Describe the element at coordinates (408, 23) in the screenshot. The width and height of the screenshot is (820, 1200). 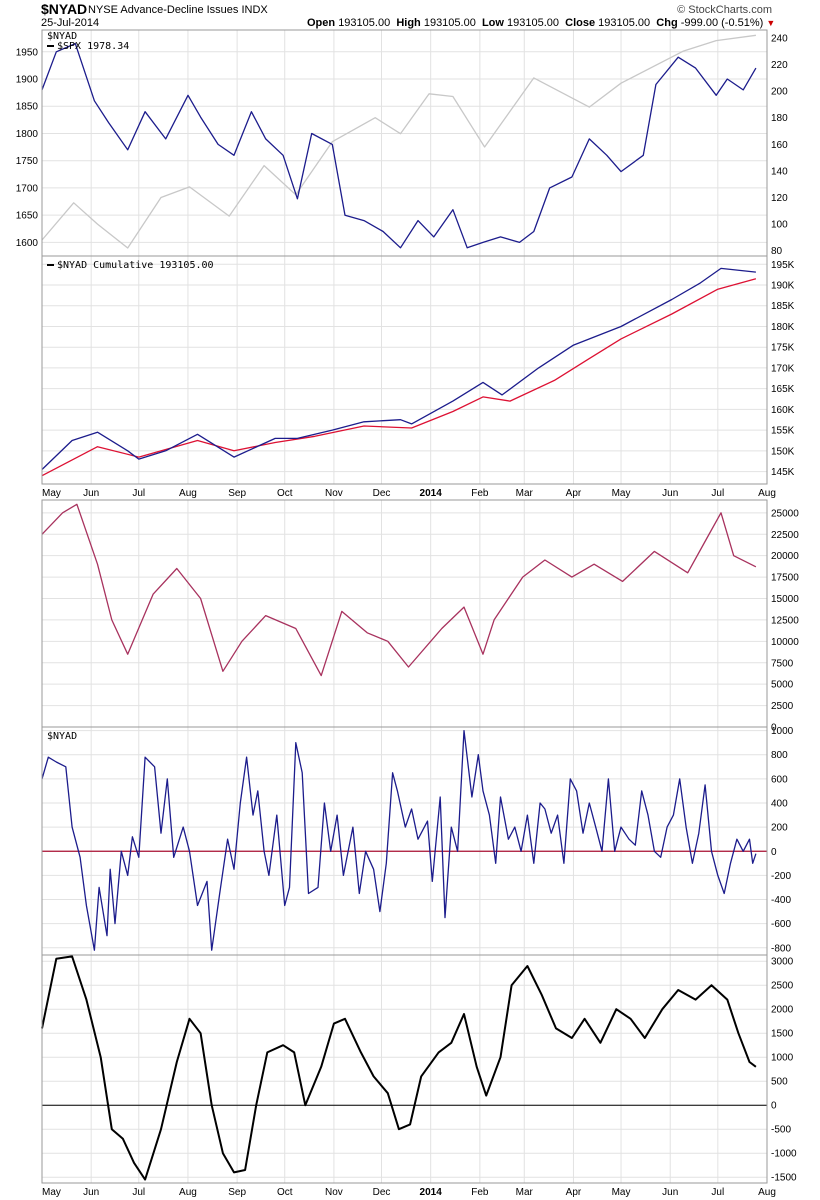
I see `high-label: High` at that location.